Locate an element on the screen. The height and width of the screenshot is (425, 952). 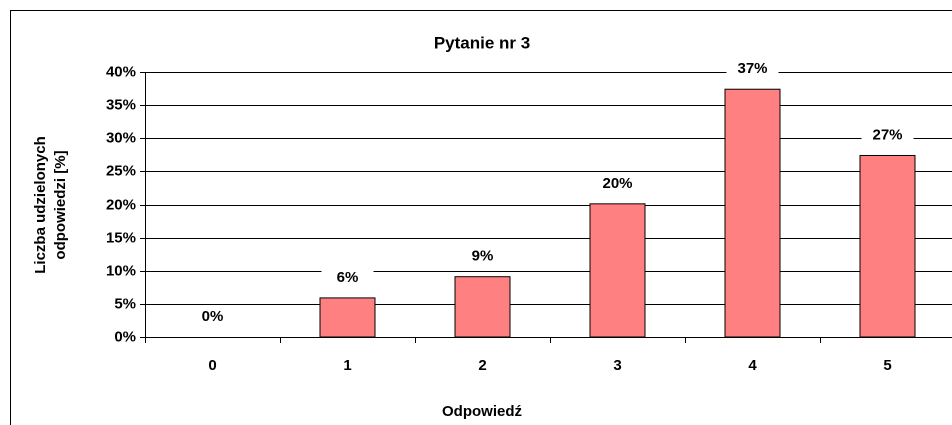
x-tick-label: 5 is located at coordinates (887, 365).